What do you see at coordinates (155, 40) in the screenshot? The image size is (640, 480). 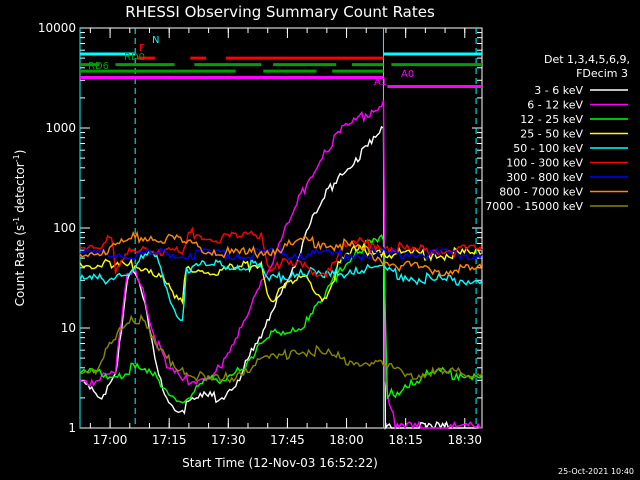 I see `state-label-n: N` at bounding box center [155, 40].